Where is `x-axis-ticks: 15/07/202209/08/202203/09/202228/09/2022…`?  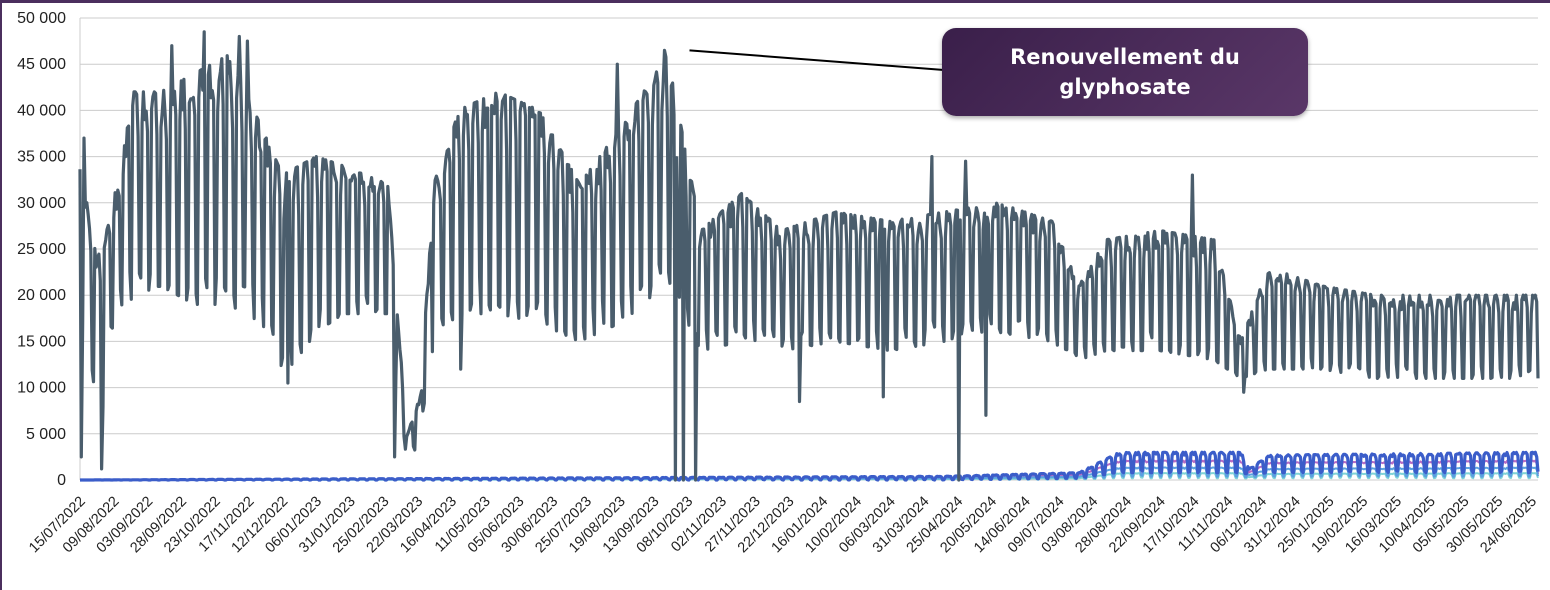 x-axis-ticks: 15/07/202209/08/202203/09/202228/09/2022… is located at coordinates (783, 525).